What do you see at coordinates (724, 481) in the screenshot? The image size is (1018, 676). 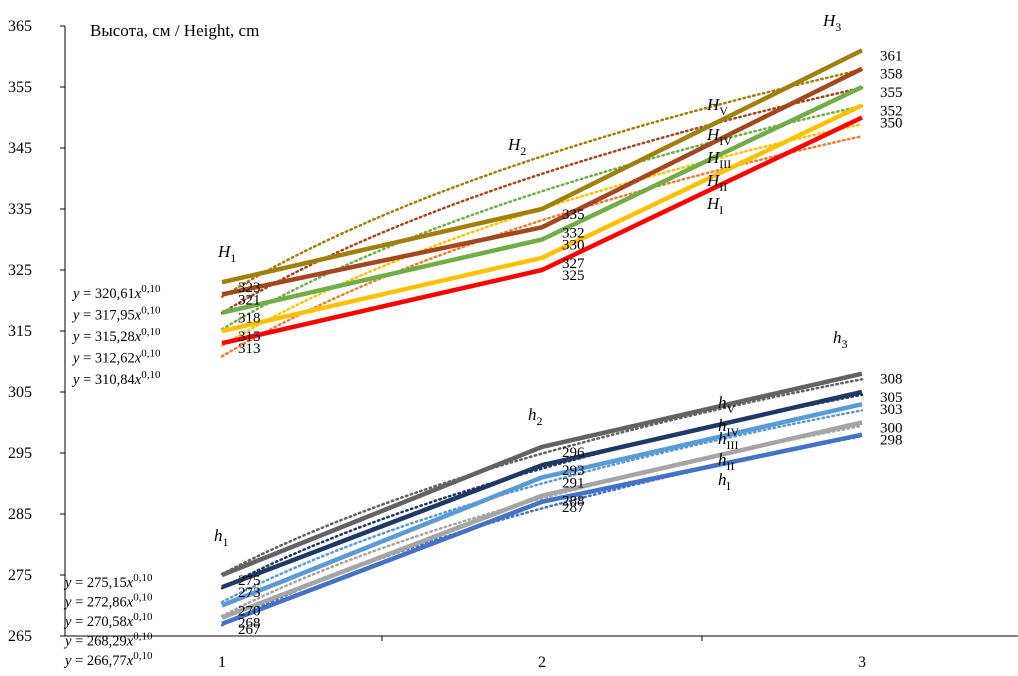 I see `point-label: hI` at bounding box center [724, 481].